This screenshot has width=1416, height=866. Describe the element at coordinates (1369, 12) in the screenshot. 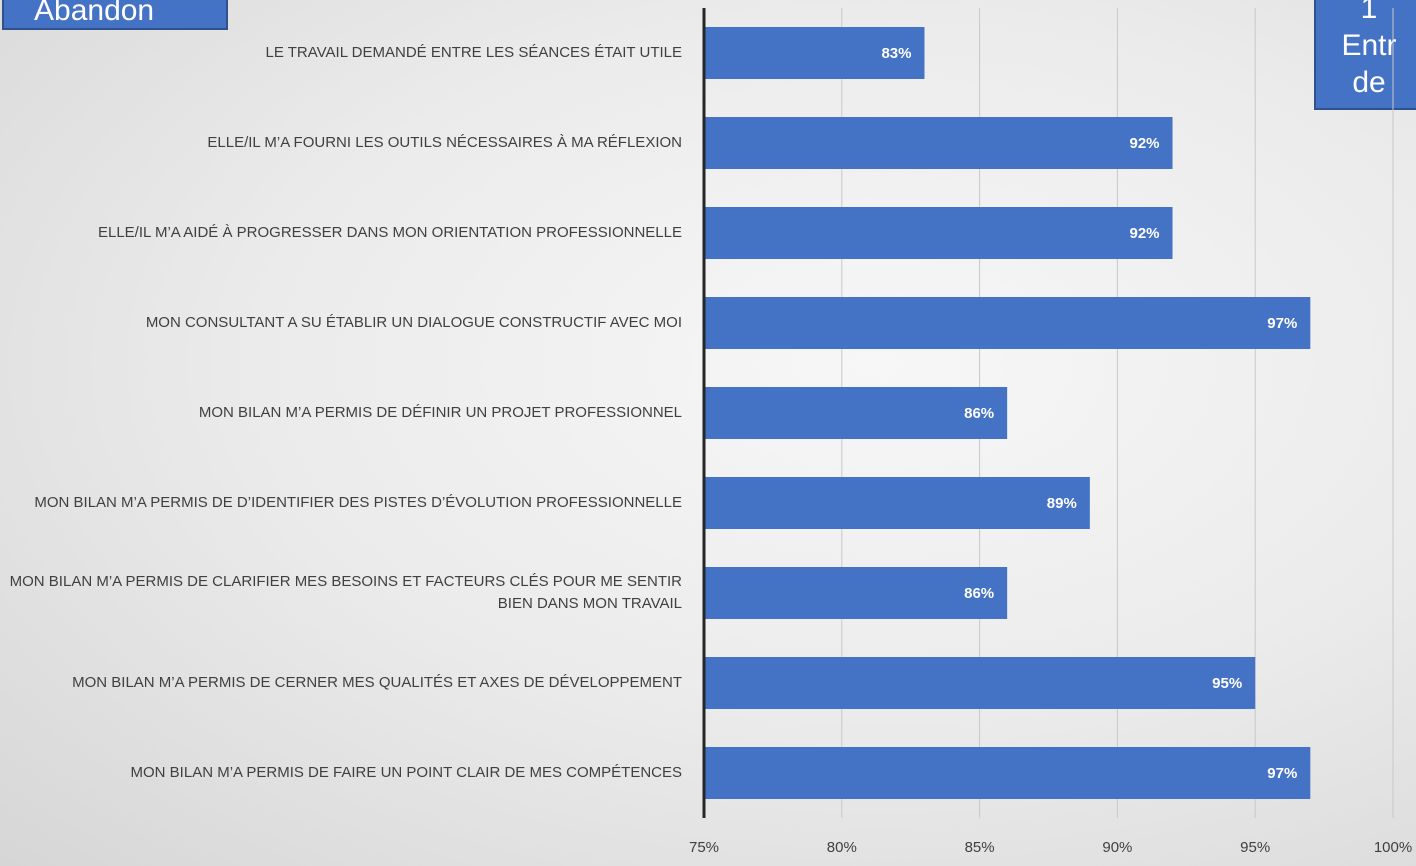

I see `right-badge-line: 1` at that location.